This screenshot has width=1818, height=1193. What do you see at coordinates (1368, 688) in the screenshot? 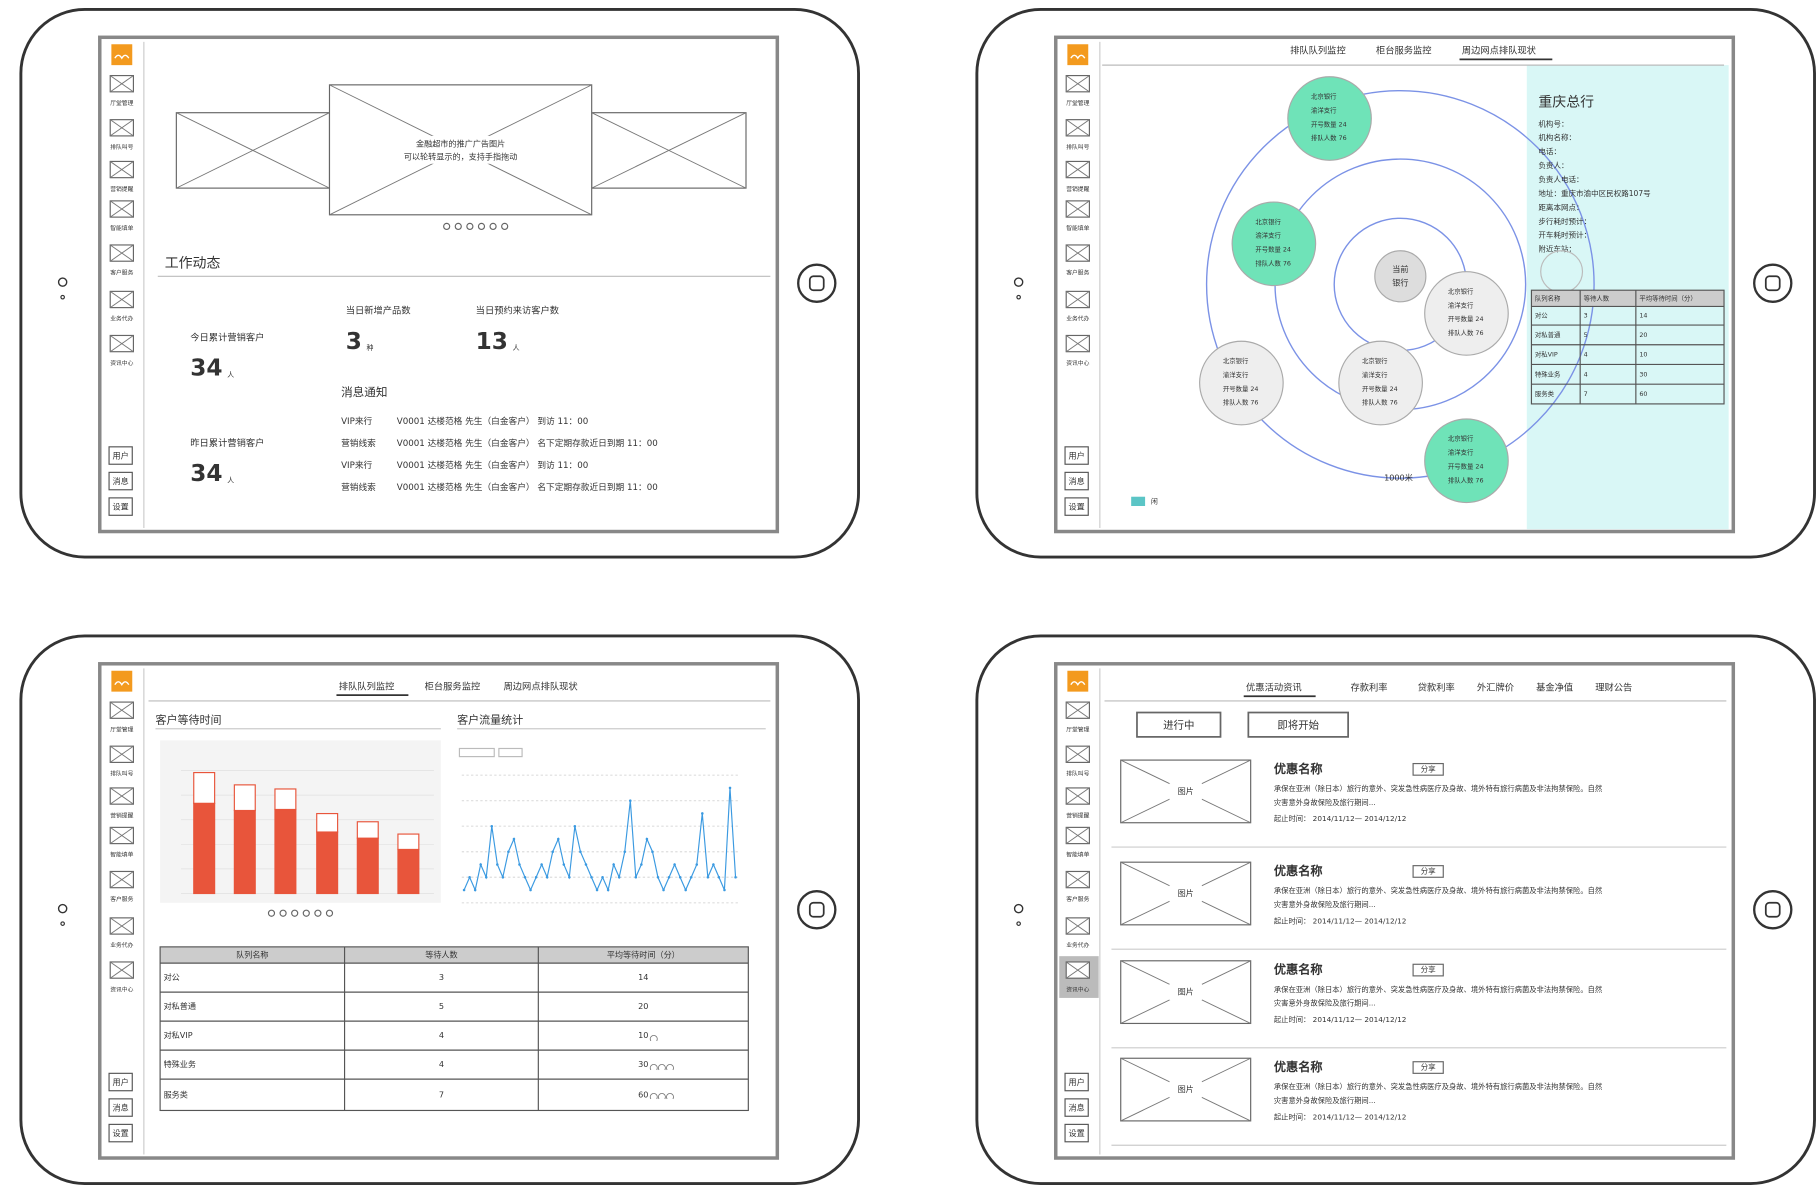
I see `tab: 存款利率` at bounding box center [1368, 688].